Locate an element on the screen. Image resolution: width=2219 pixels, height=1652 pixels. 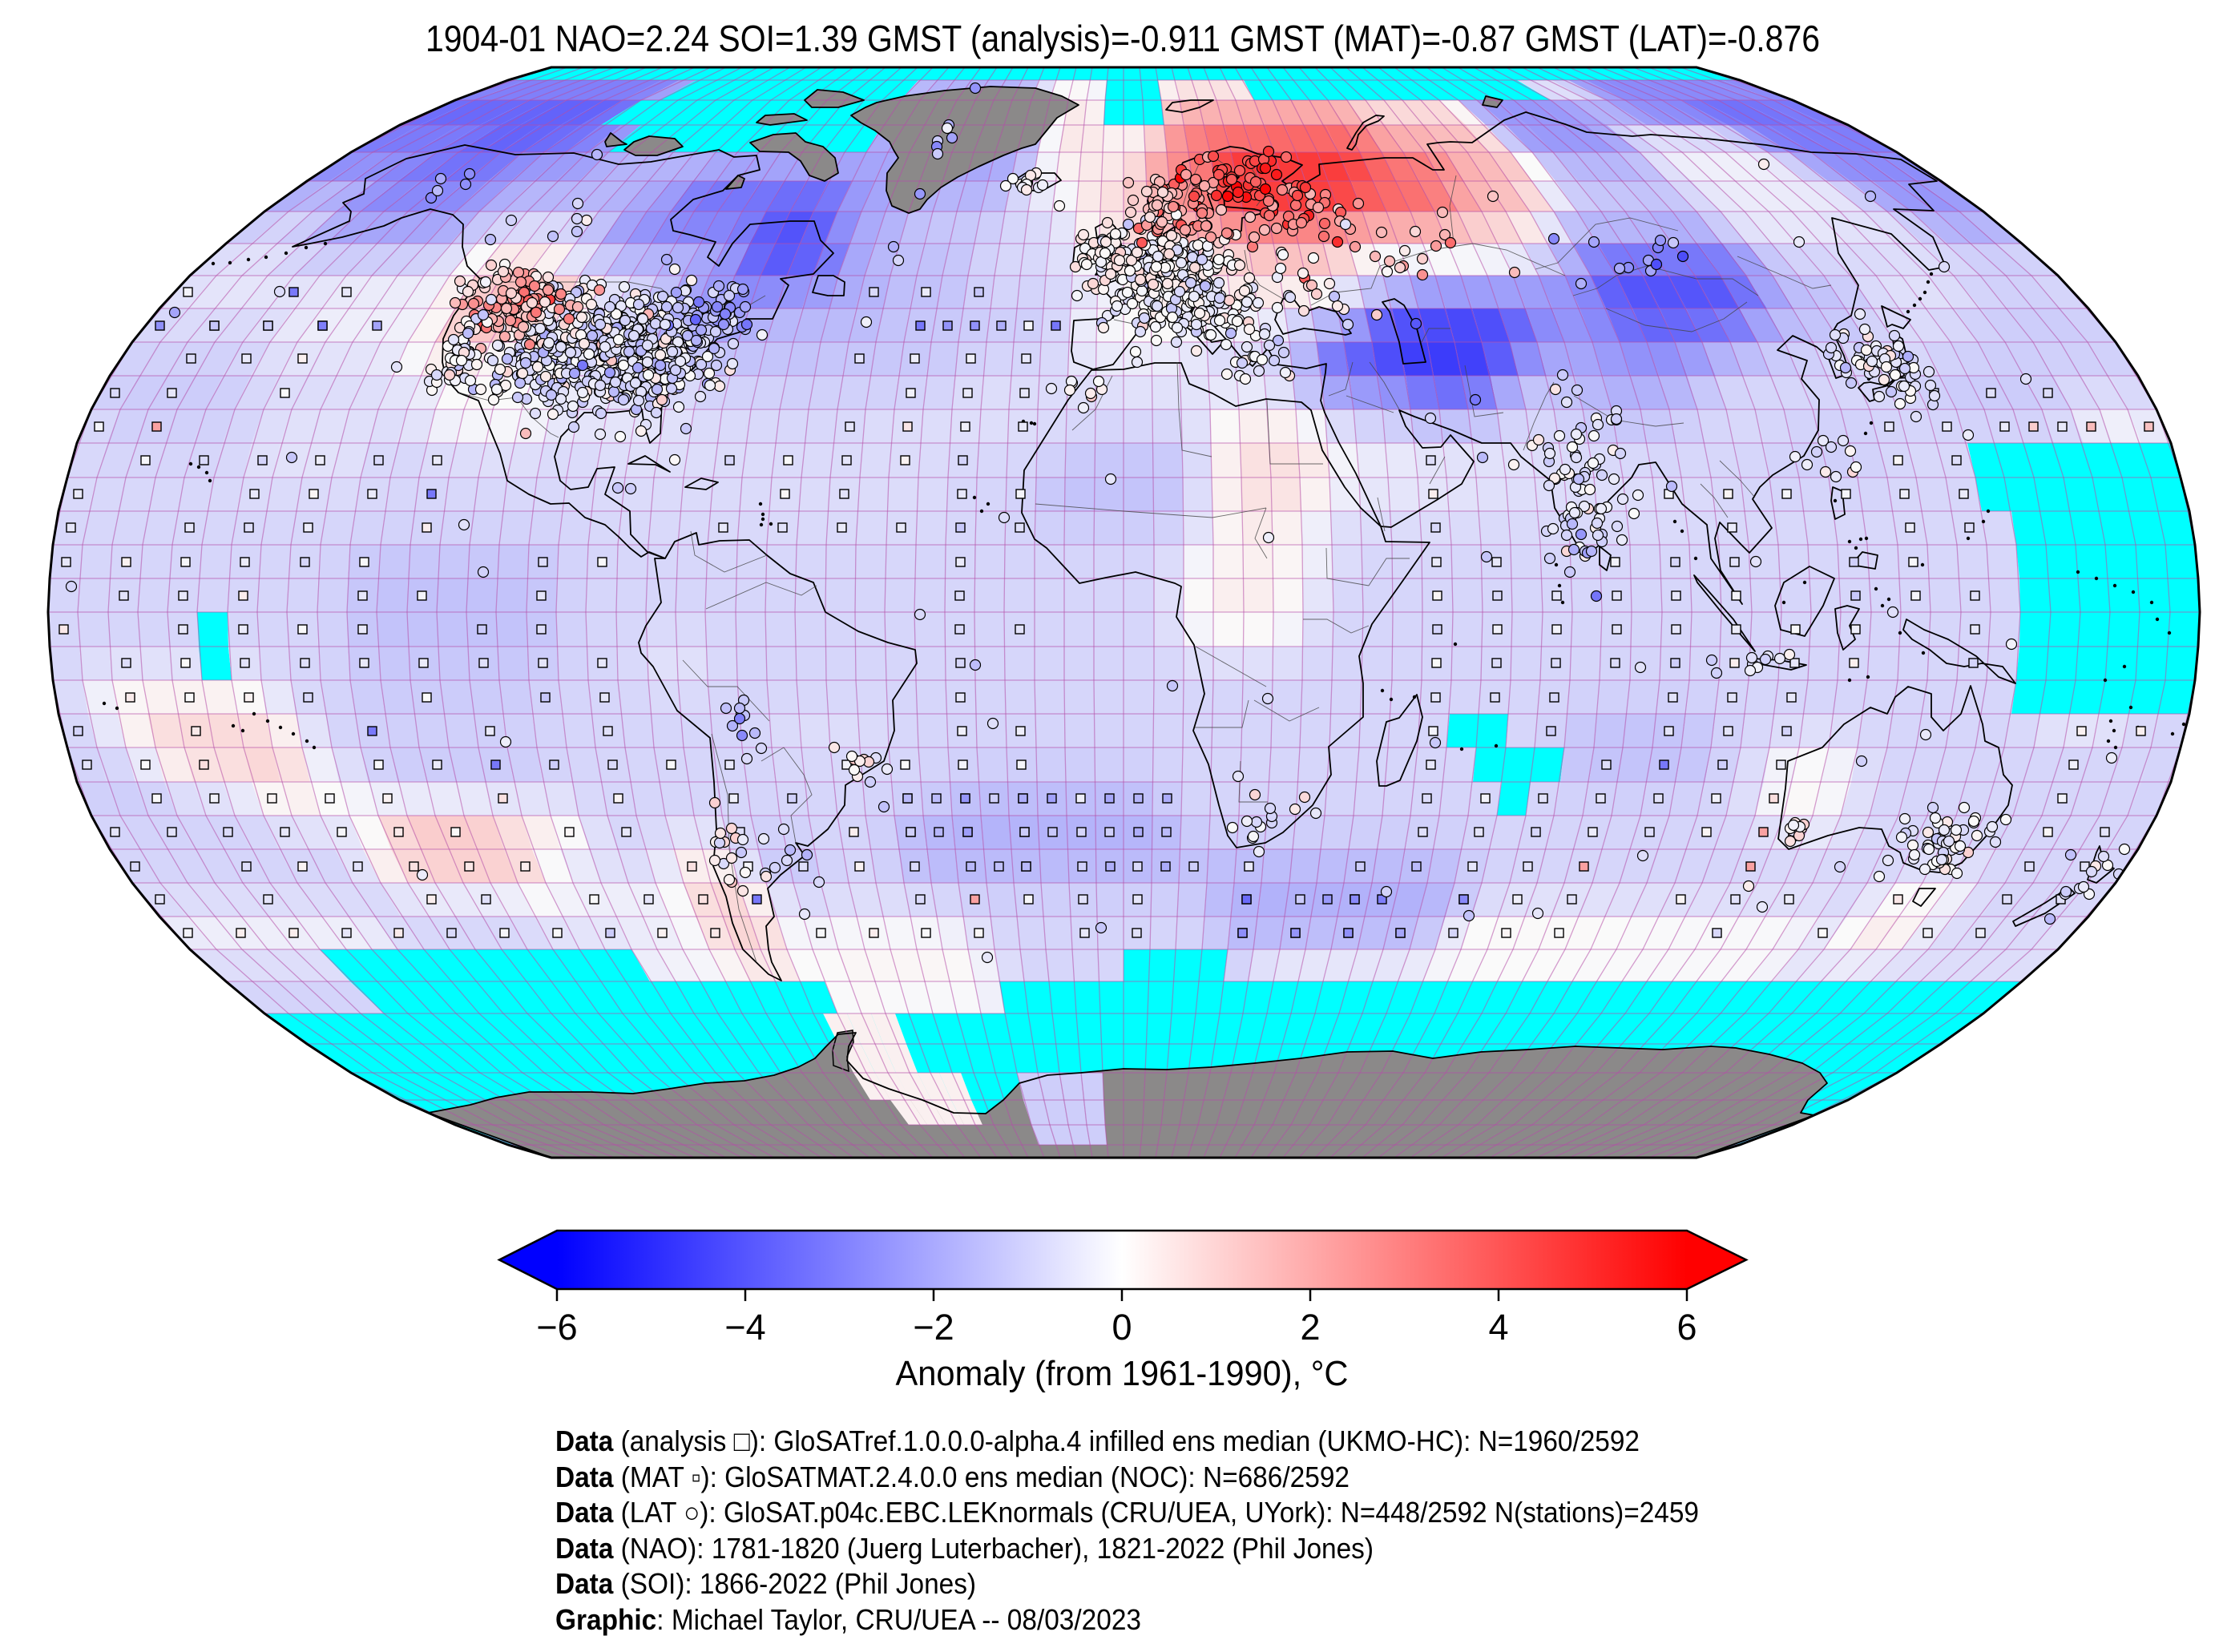
svg-text: Anomaly (from 1961-1990), °C is located at coordinates (1123, 1374).